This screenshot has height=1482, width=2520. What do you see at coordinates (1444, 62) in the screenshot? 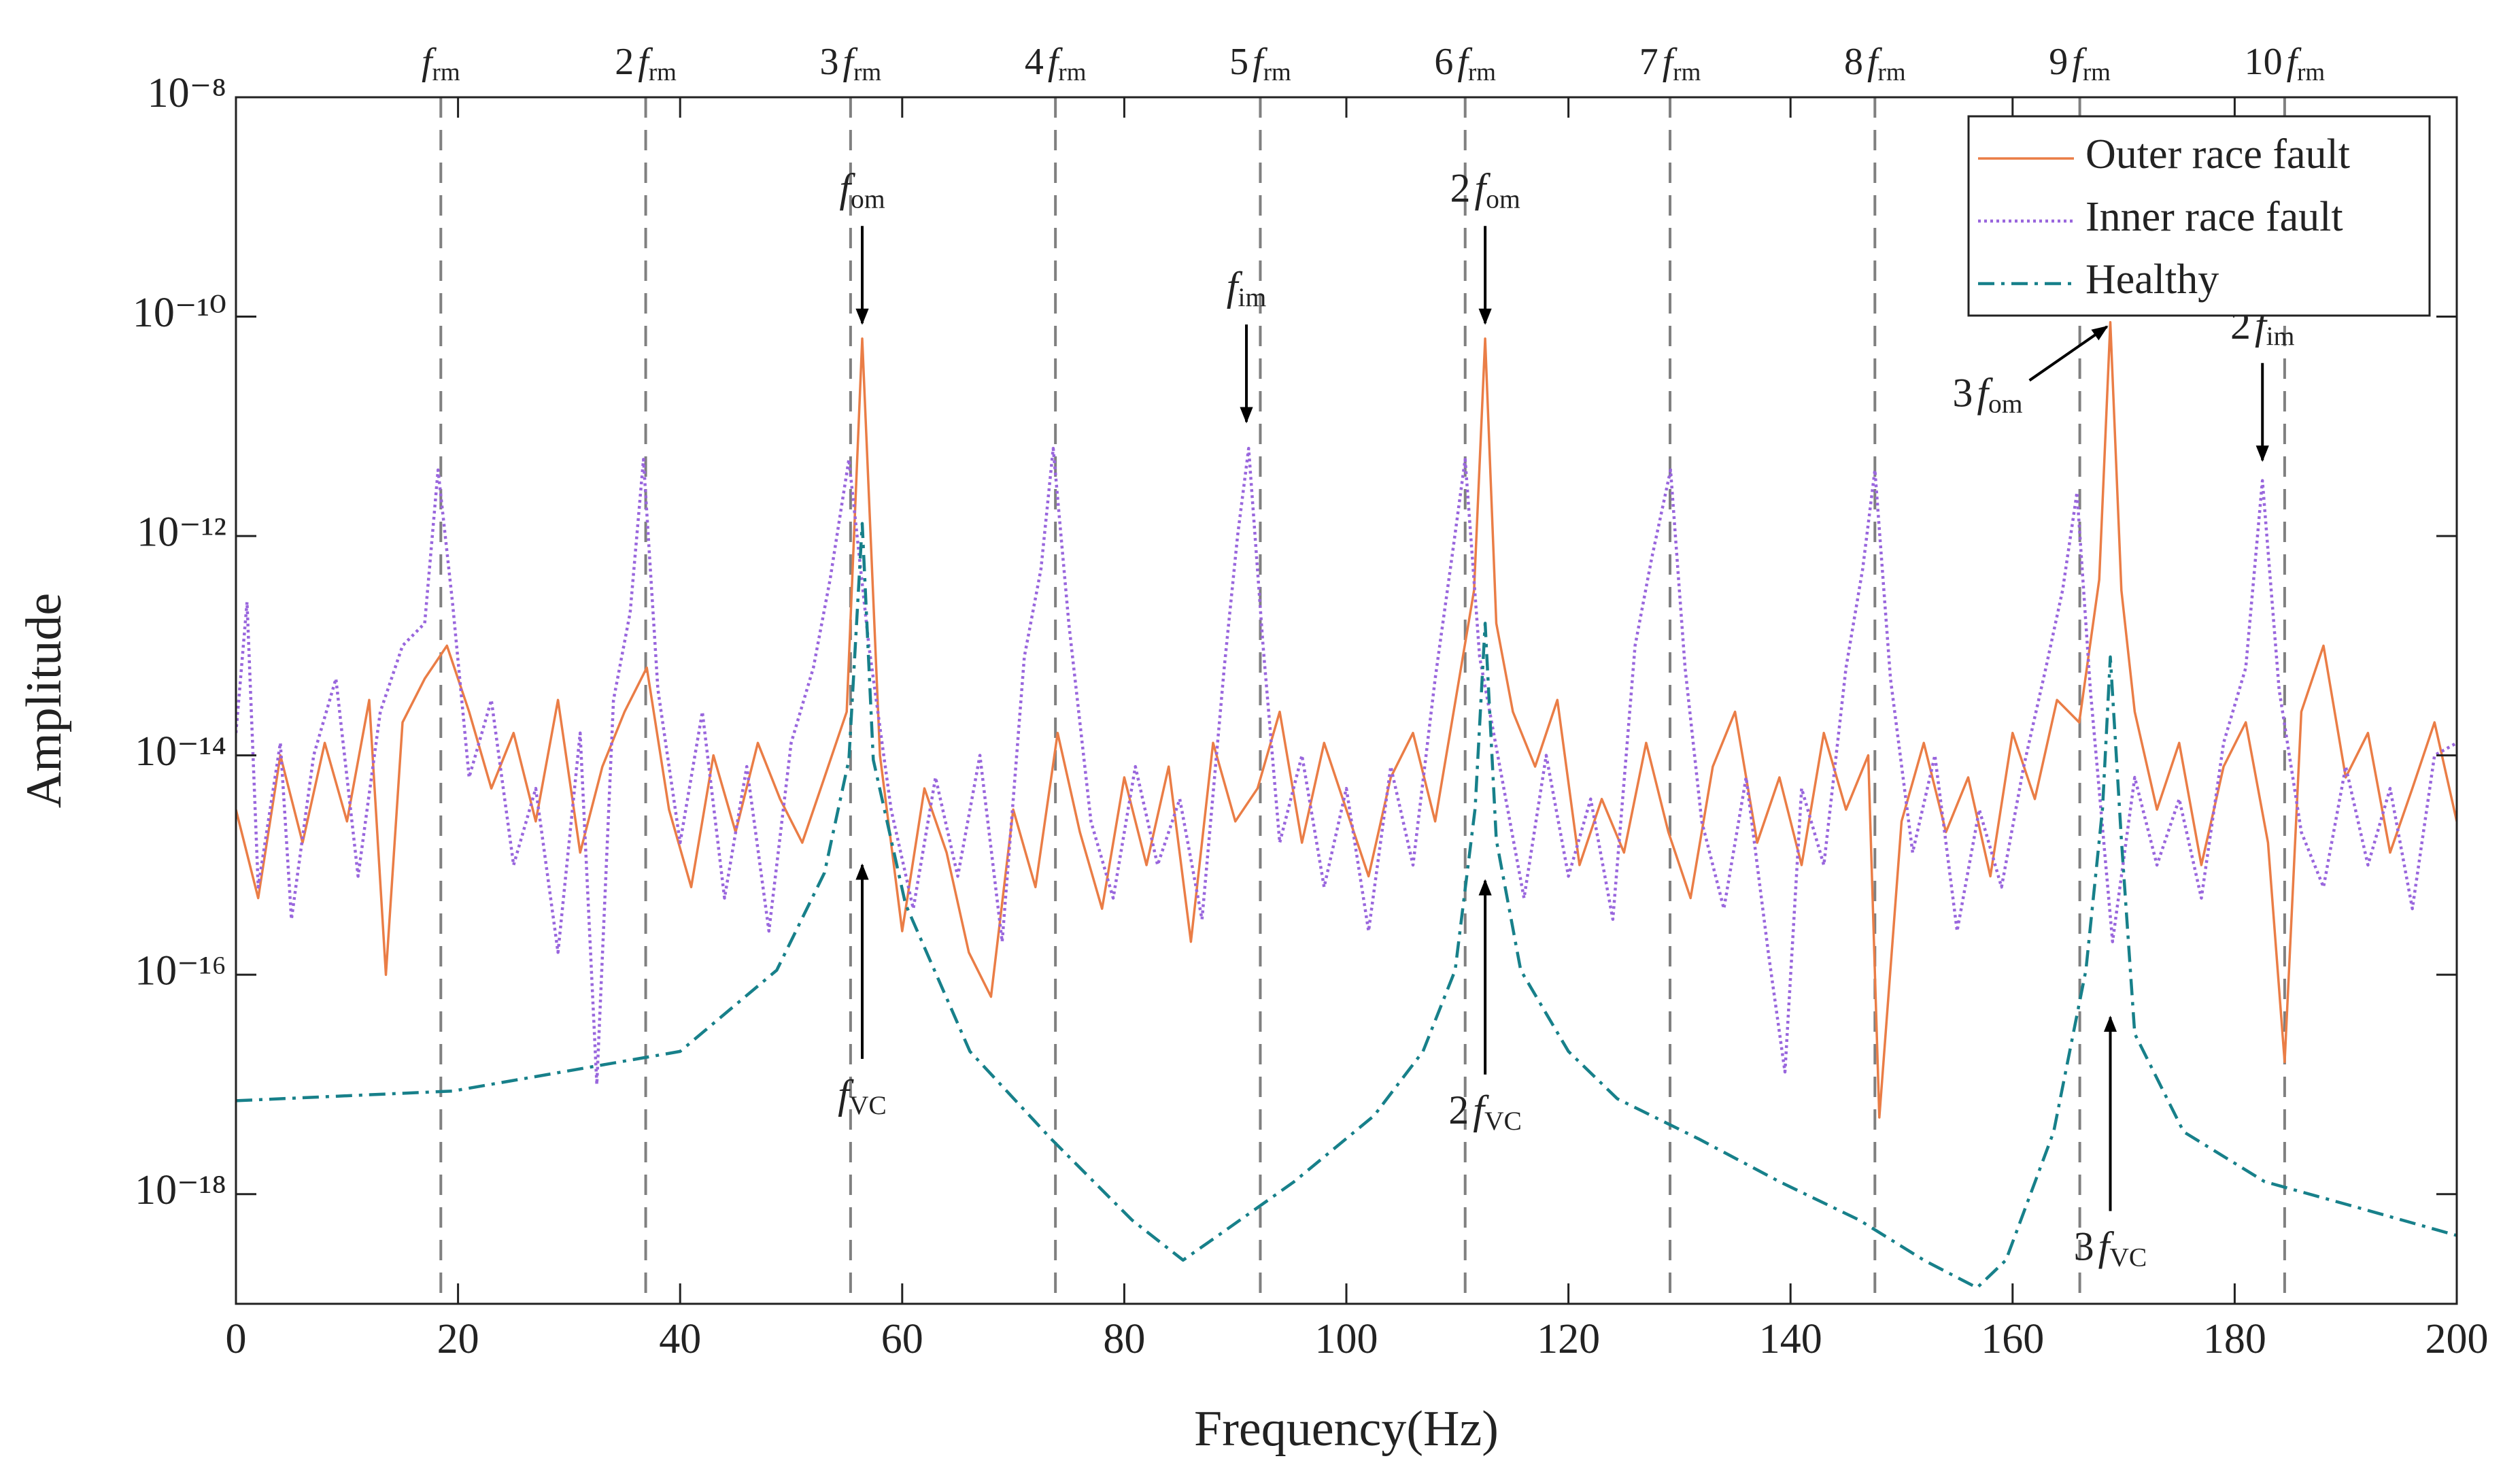
I see `harmonic-label-coef: 6` at bounding box center [1444, 62].